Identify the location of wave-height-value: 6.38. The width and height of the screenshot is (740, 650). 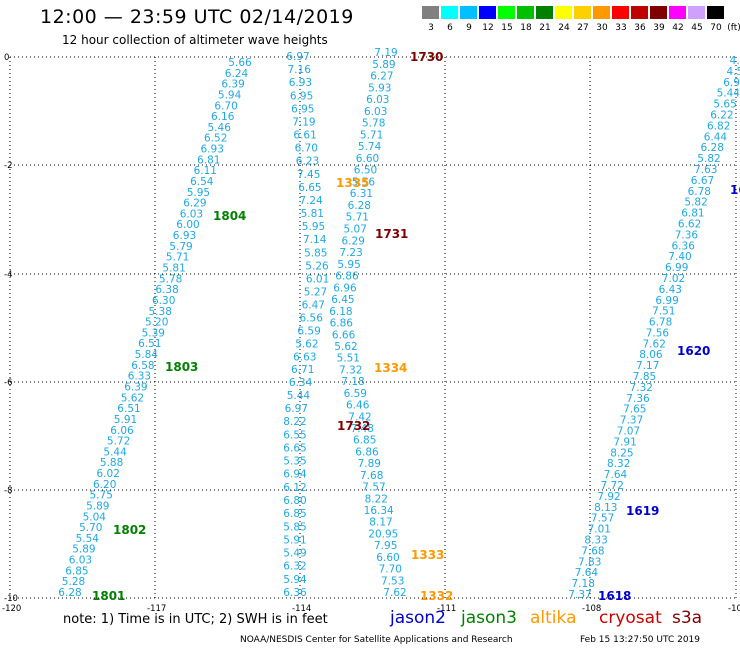
(166, 290).